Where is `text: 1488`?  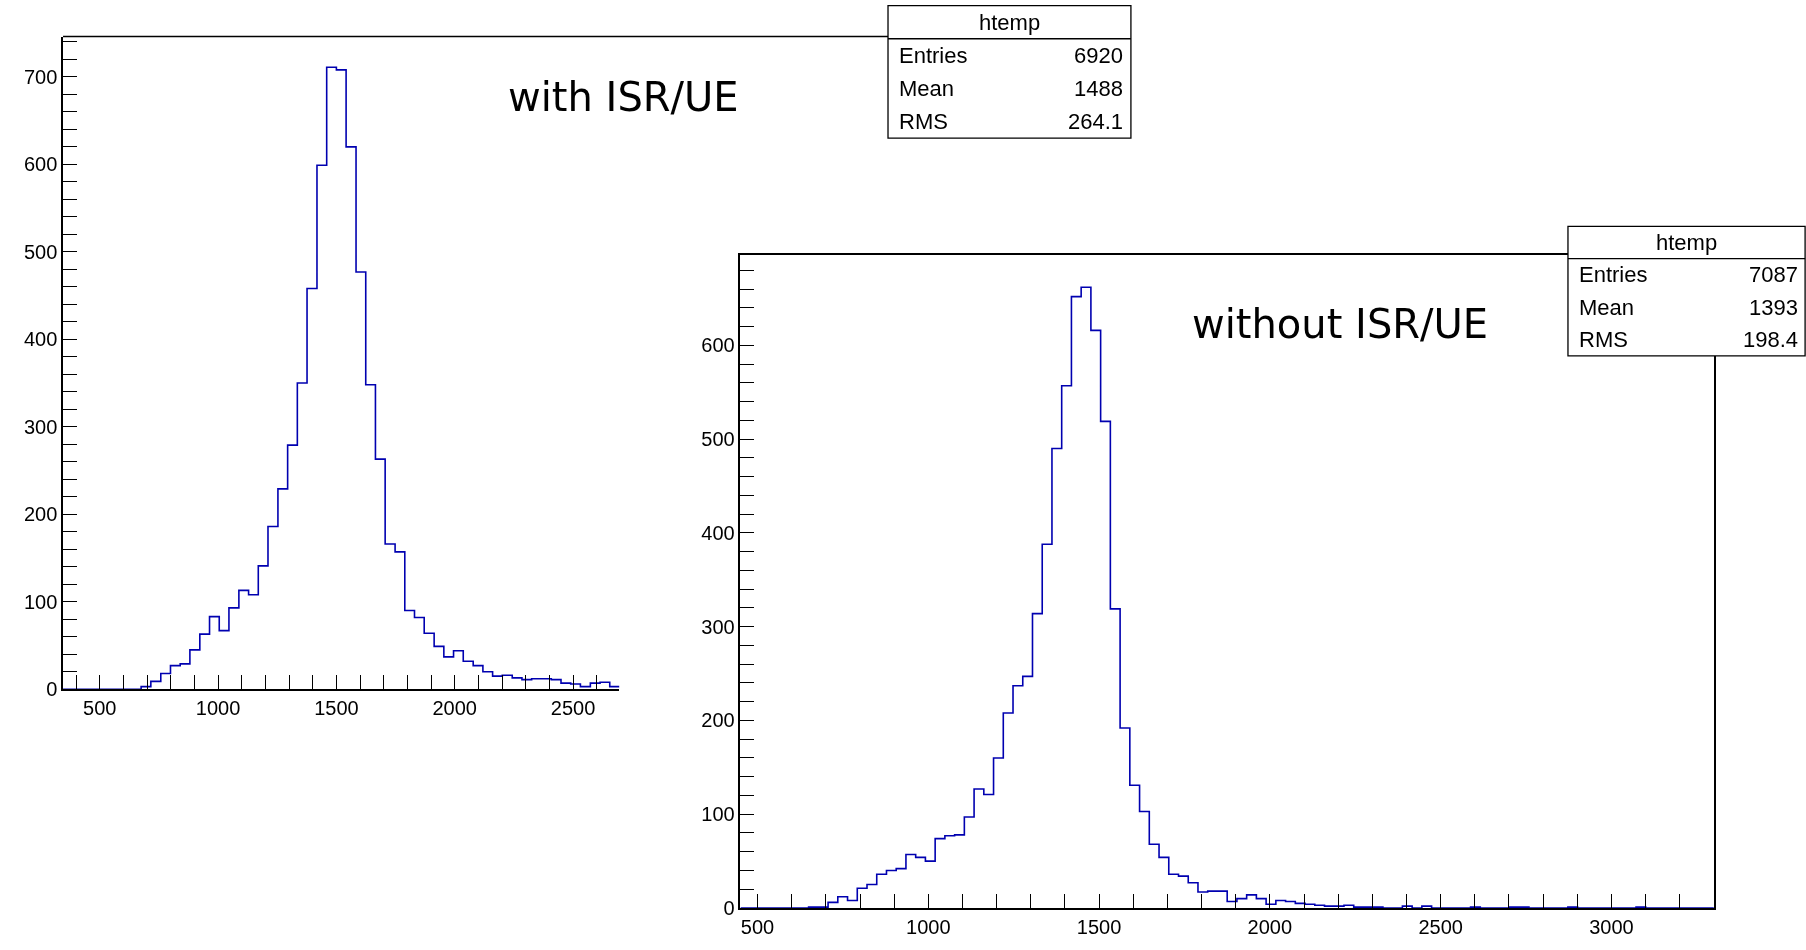 text: 1488 is located at coordinates (1098, 88).